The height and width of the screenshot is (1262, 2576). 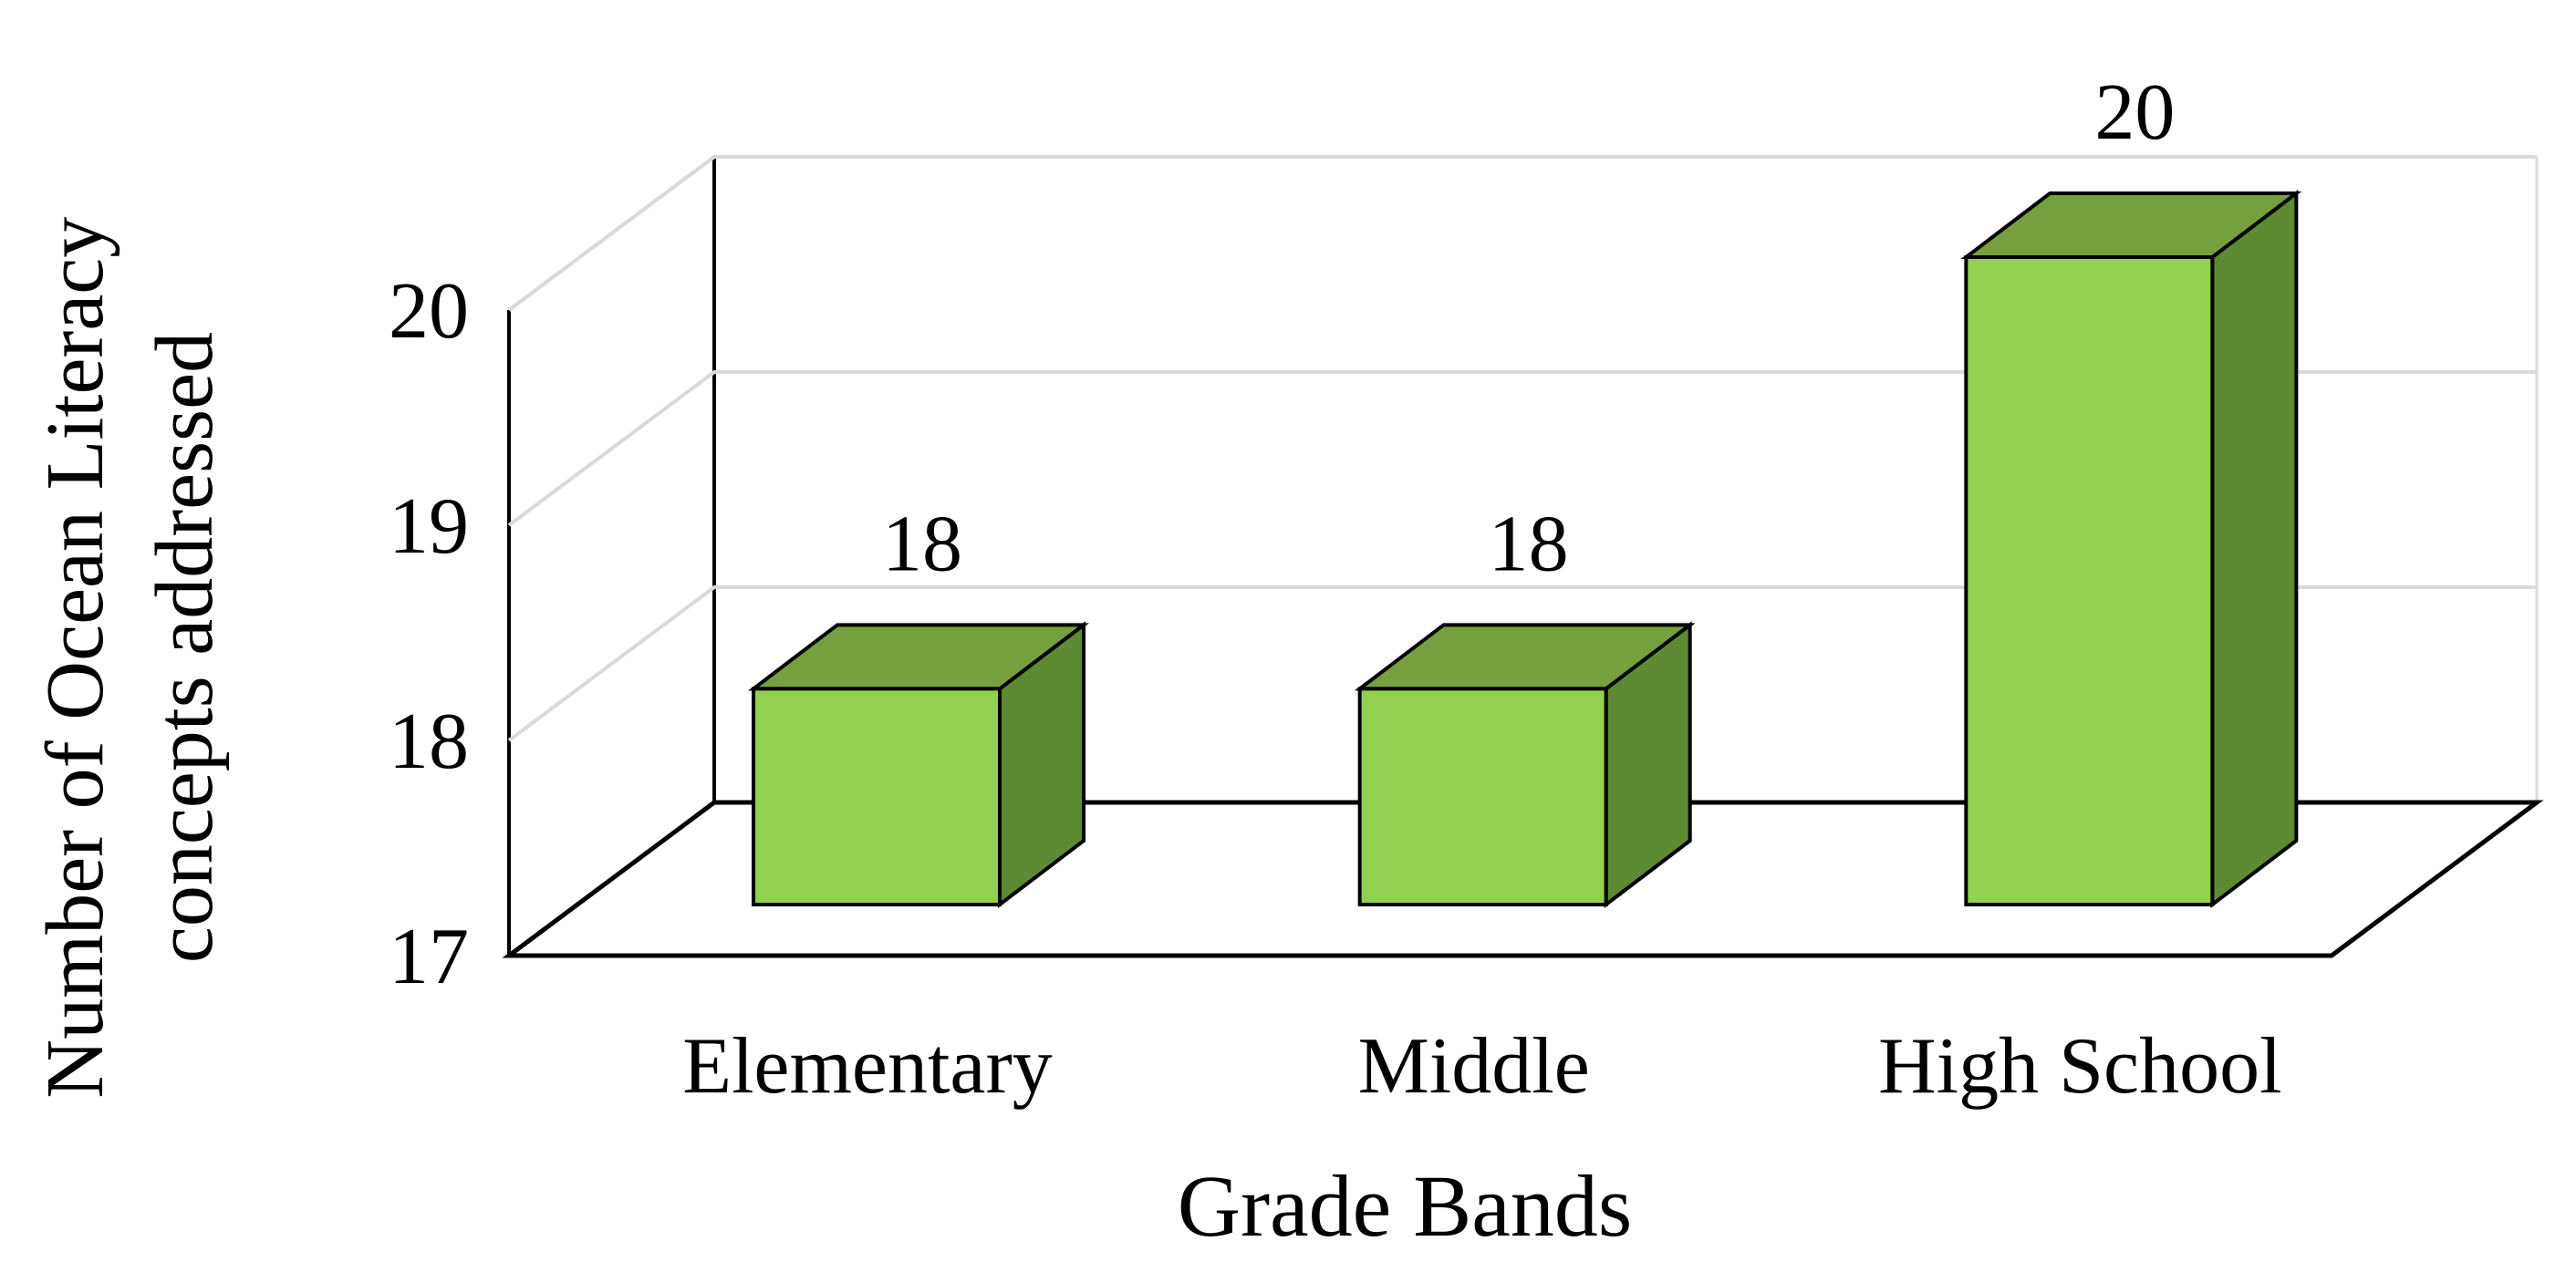 What do you see at coordinates (75, 658) in the screenshot?
I see `y-axis-title-line-1: Number of Ocean Literacy` at bounding box center [75, 658].